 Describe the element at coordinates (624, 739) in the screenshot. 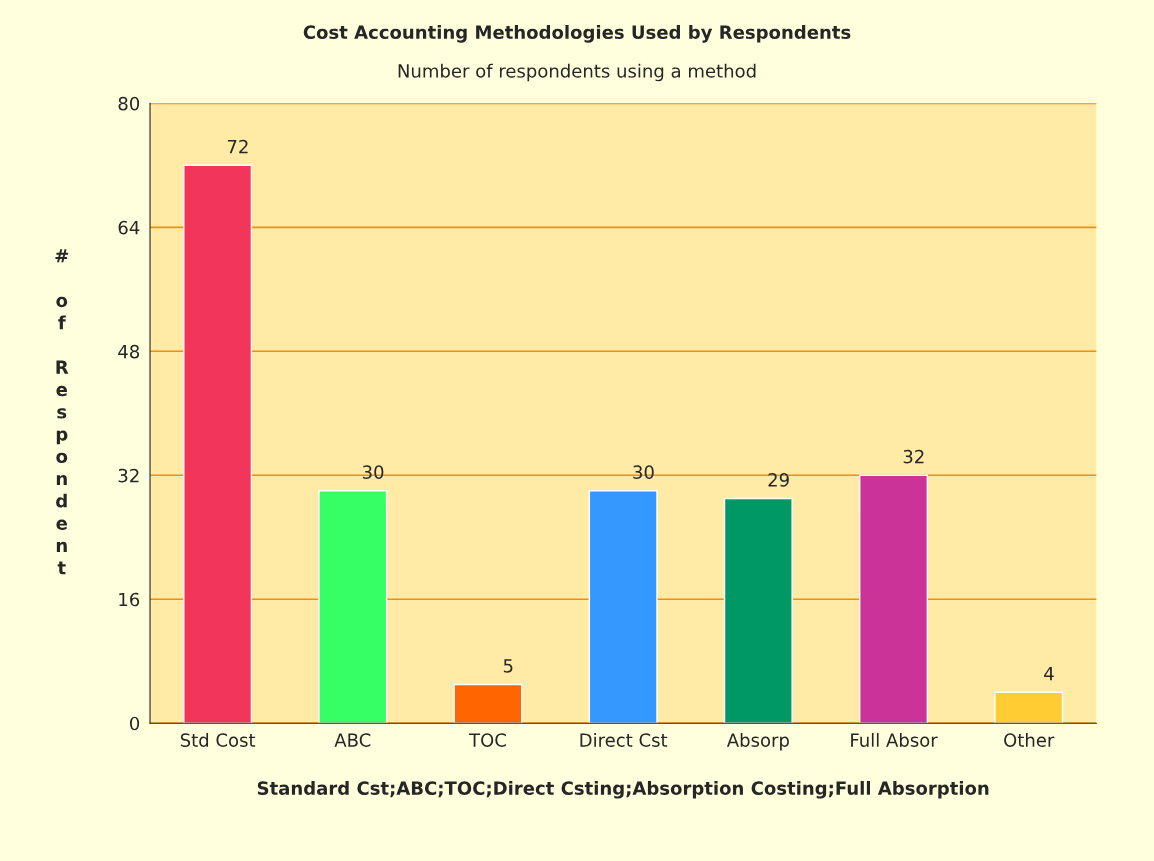

I see `x-tick-label: Direct Cst` at that location.